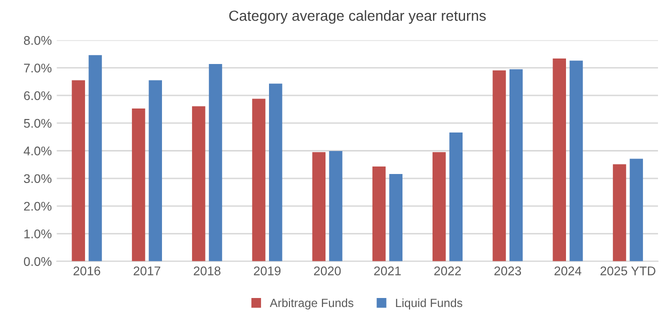 Image resolution: width=668 pixels, height=335 pixels. Describe the element at coordinates (38, 179) in the screenshot. I see `y-tick-label: 3.0%` at that location.